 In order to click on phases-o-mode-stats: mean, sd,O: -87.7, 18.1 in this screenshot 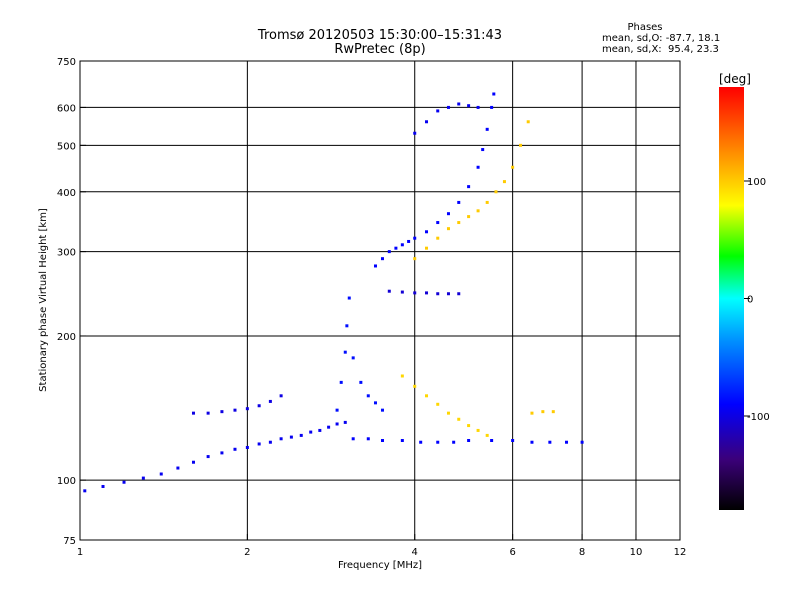, I will do `click(661, 38)`.